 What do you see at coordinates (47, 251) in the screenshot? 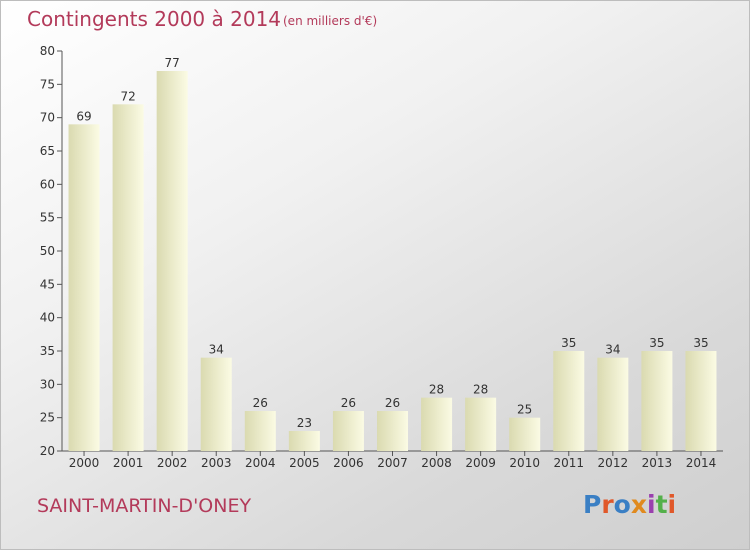
I see `y-tick-label: 50` at bounding box center [47, 251].